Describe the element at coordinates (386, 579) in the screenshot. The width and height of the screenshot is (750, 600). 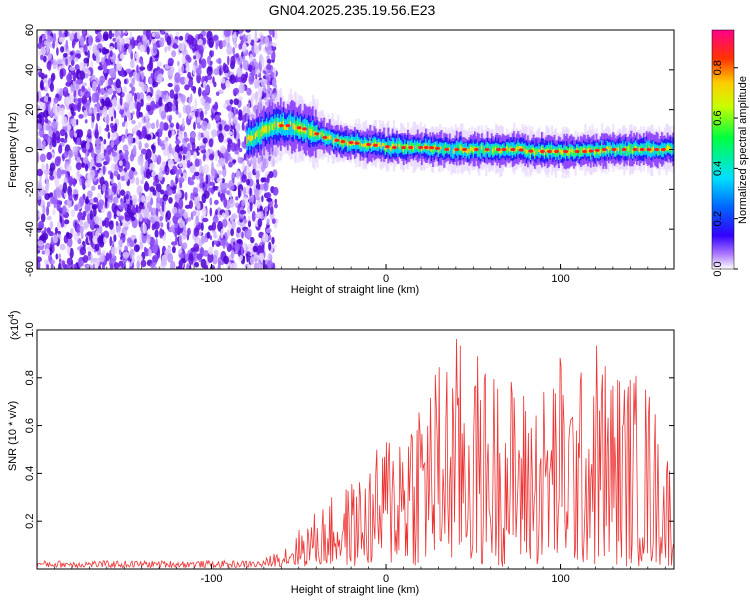
I see `snr-x-tick-label: 0` at that location.